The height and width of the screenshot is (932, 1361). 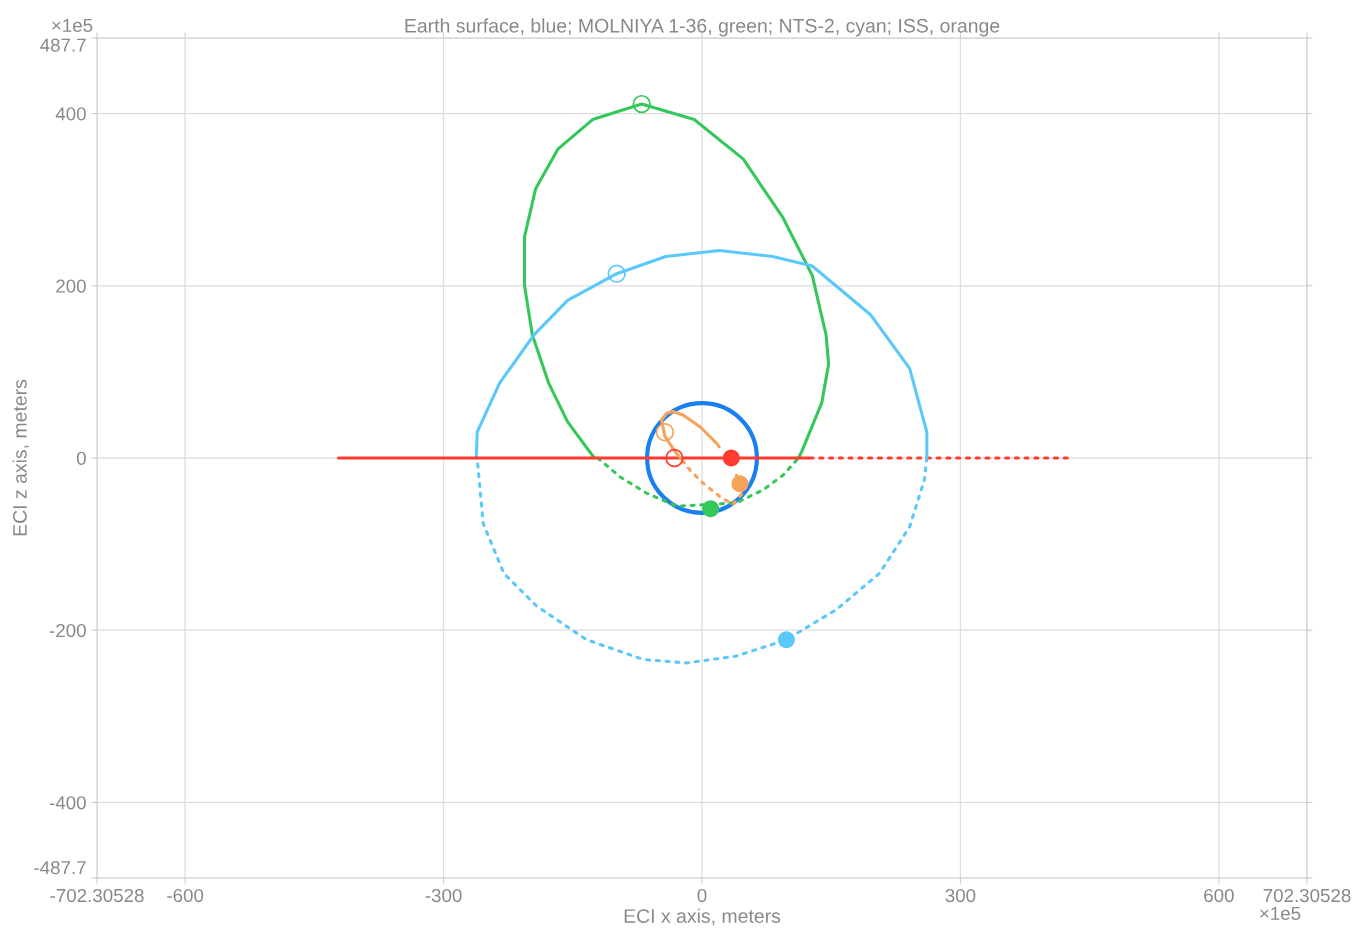 I want to click on x-tick-label: -702.30528, so click(x=97, y=895).